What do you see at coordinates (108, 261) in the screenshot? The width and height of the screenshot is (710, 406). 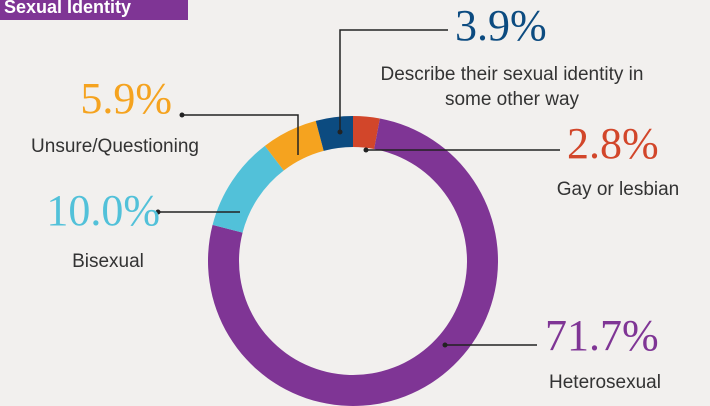 I see `category-label: Bisexual` at bounding box center [108, 261].